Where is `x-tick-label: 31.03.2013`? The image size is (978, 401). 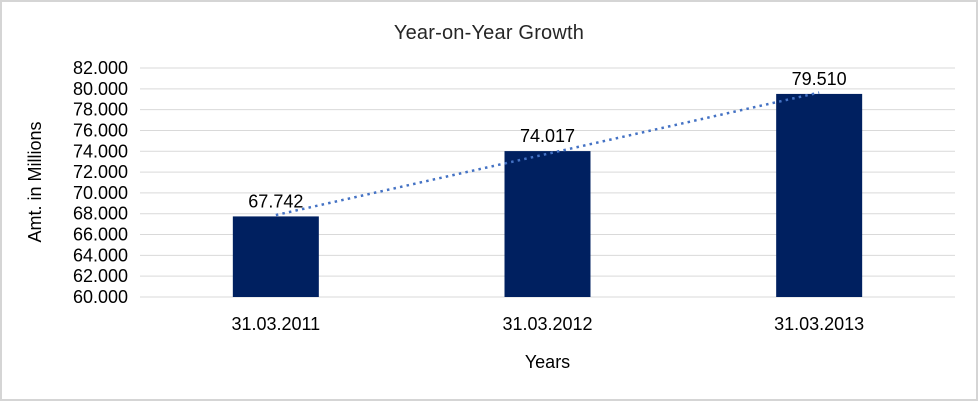
x-tick-label: 31.03.2013 is located at coordinates (819, 324).